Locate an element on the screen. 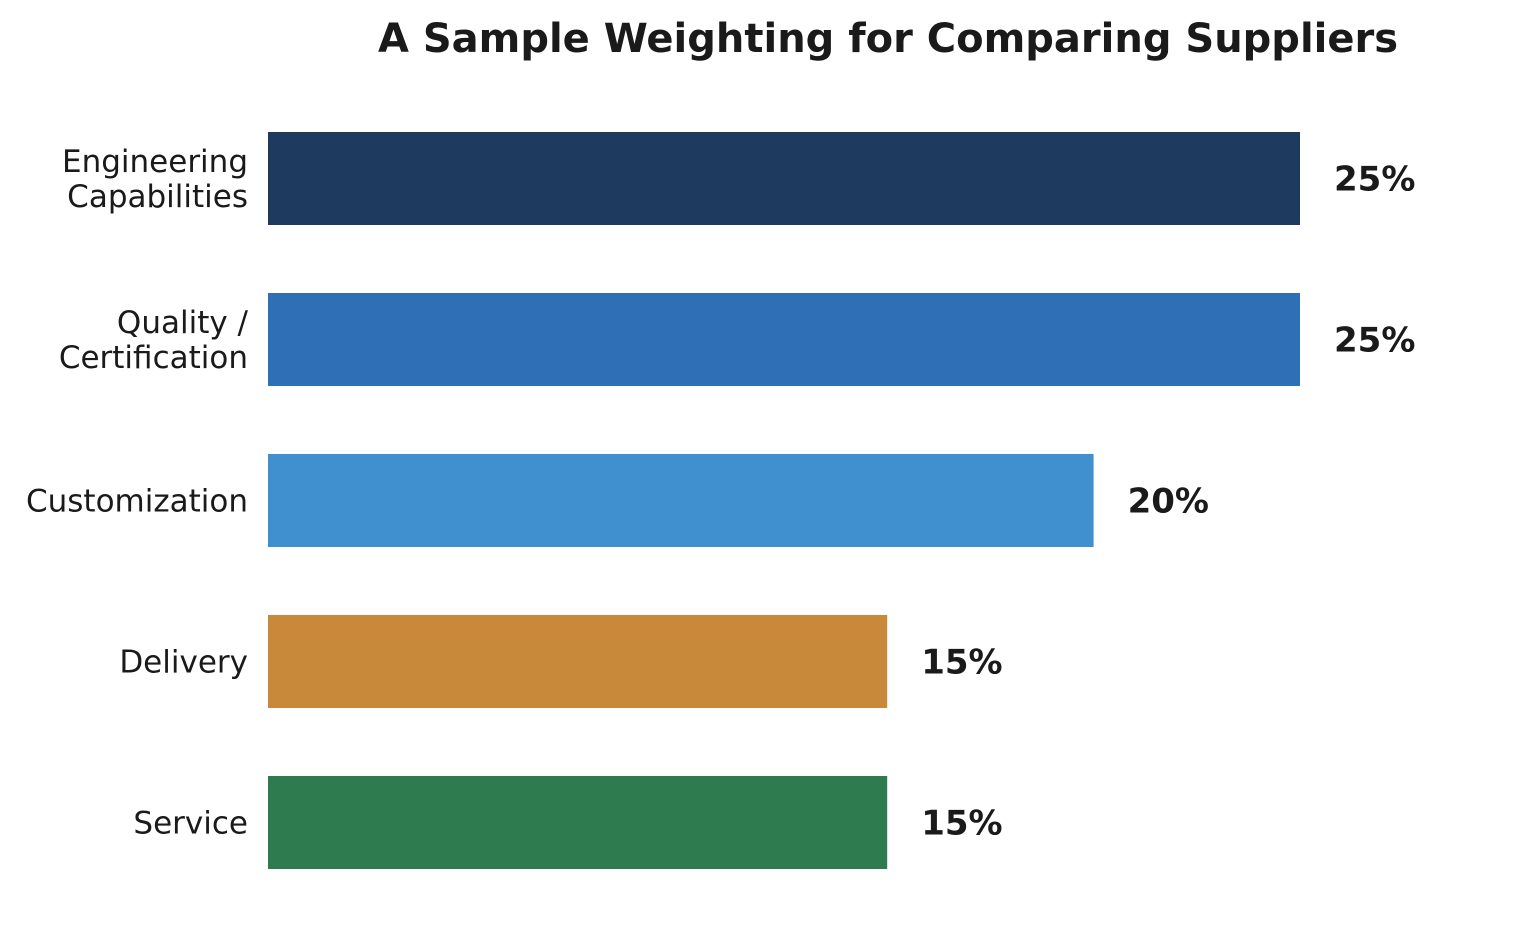 This screenshot has height=926, width=1526. category-label: Engineering Capabilities is located at coordinates (155, 179).